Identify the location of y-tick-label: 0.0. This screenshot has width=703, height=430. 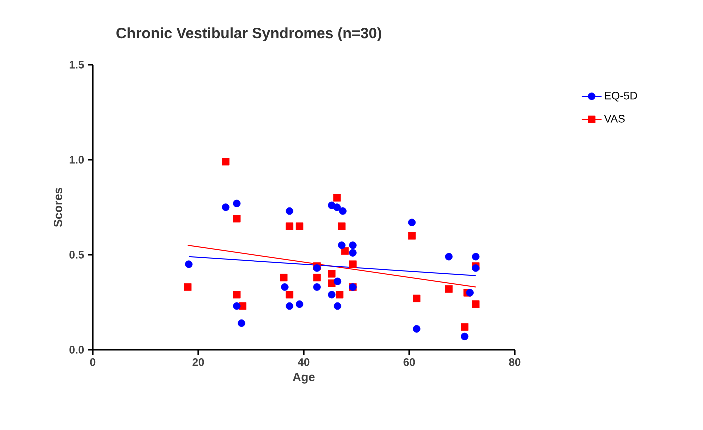
(77, 350).